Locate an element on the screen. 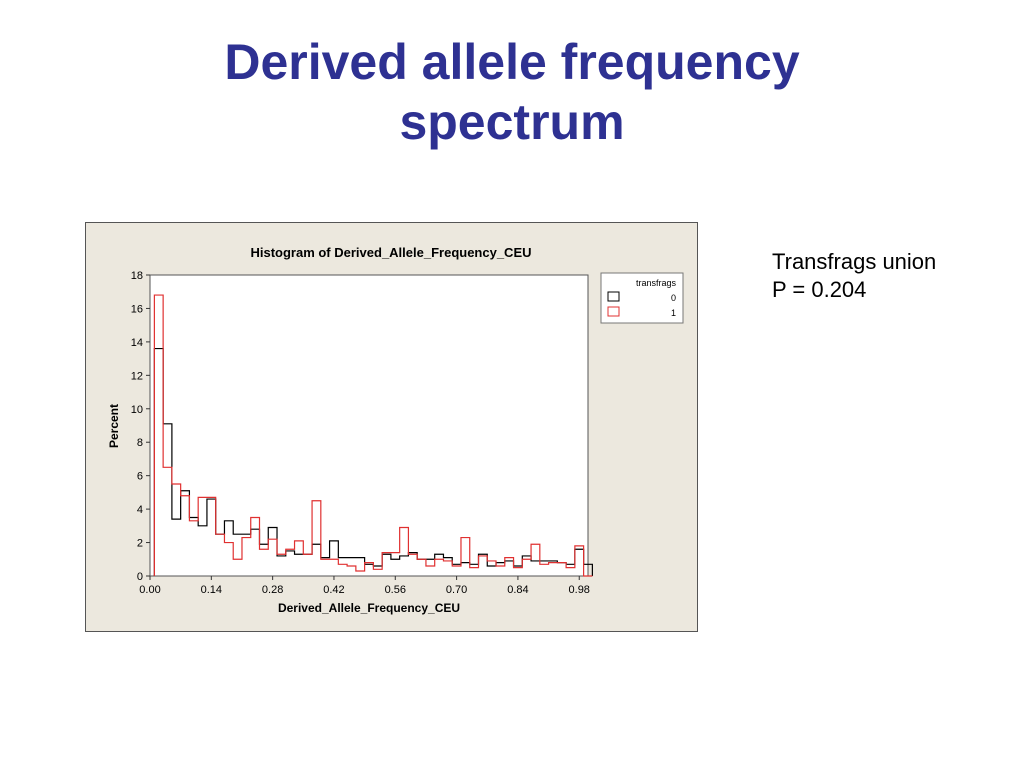 Image resolution: width=1024 pixels, height=768 pixels. y-axis-label: Percent is located at coordinates (114, 426).